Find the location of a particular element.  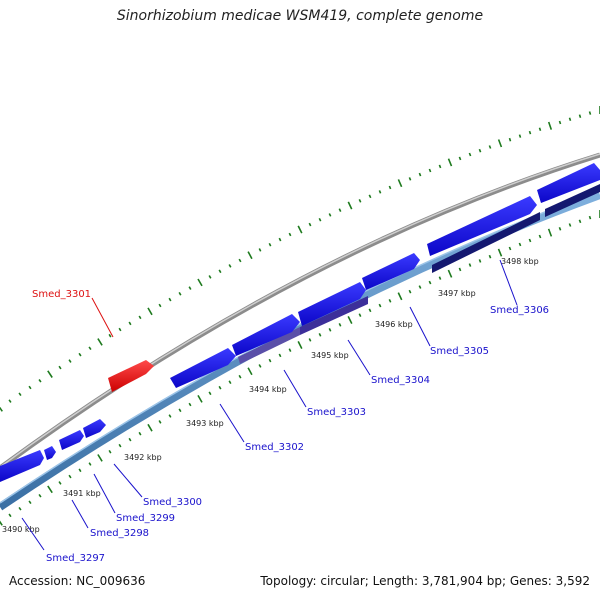

kbp-label: 3498 kbp is located at coordinates (520, 261).